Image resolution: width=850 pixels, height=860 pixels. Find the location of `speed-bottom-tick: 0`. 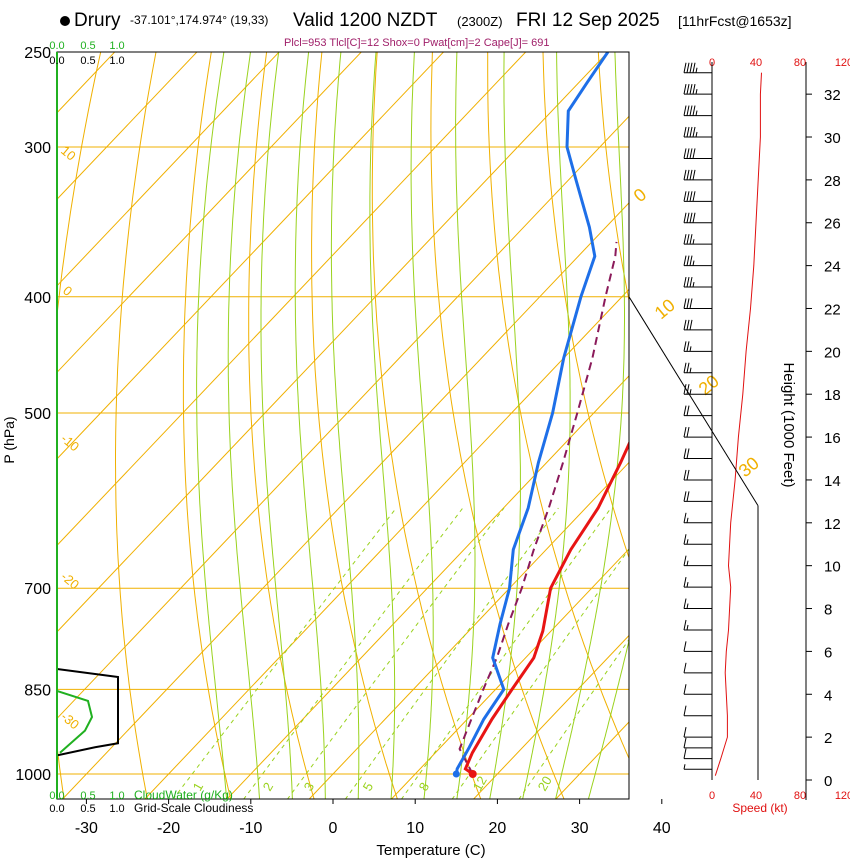

speed-bottom-tick: 0 is located at coordinates (712, 796).